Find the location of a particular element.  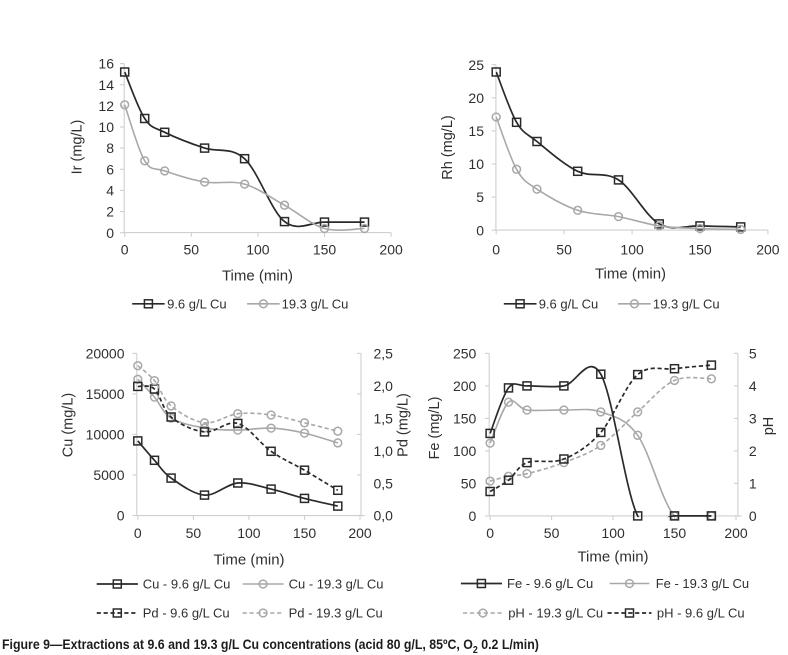

svg-text: 0,0 is located at coordinates (384, 516).